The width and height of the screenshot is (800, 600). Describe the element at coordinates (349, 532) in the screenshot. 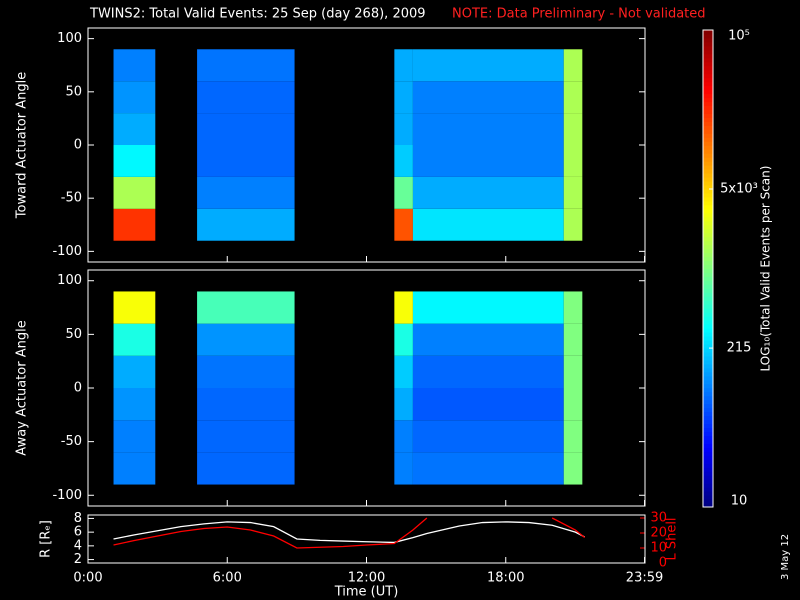

I see `series-line` at that location.